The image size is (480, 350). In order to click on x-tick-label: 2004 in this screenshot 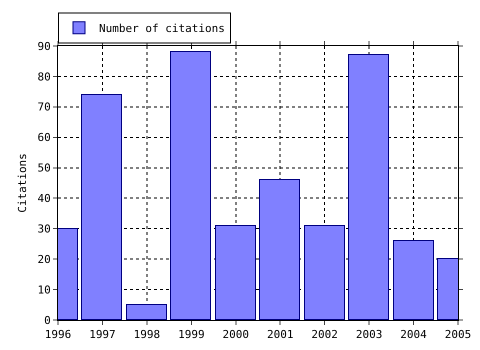, I will do `click(414, 335)`.